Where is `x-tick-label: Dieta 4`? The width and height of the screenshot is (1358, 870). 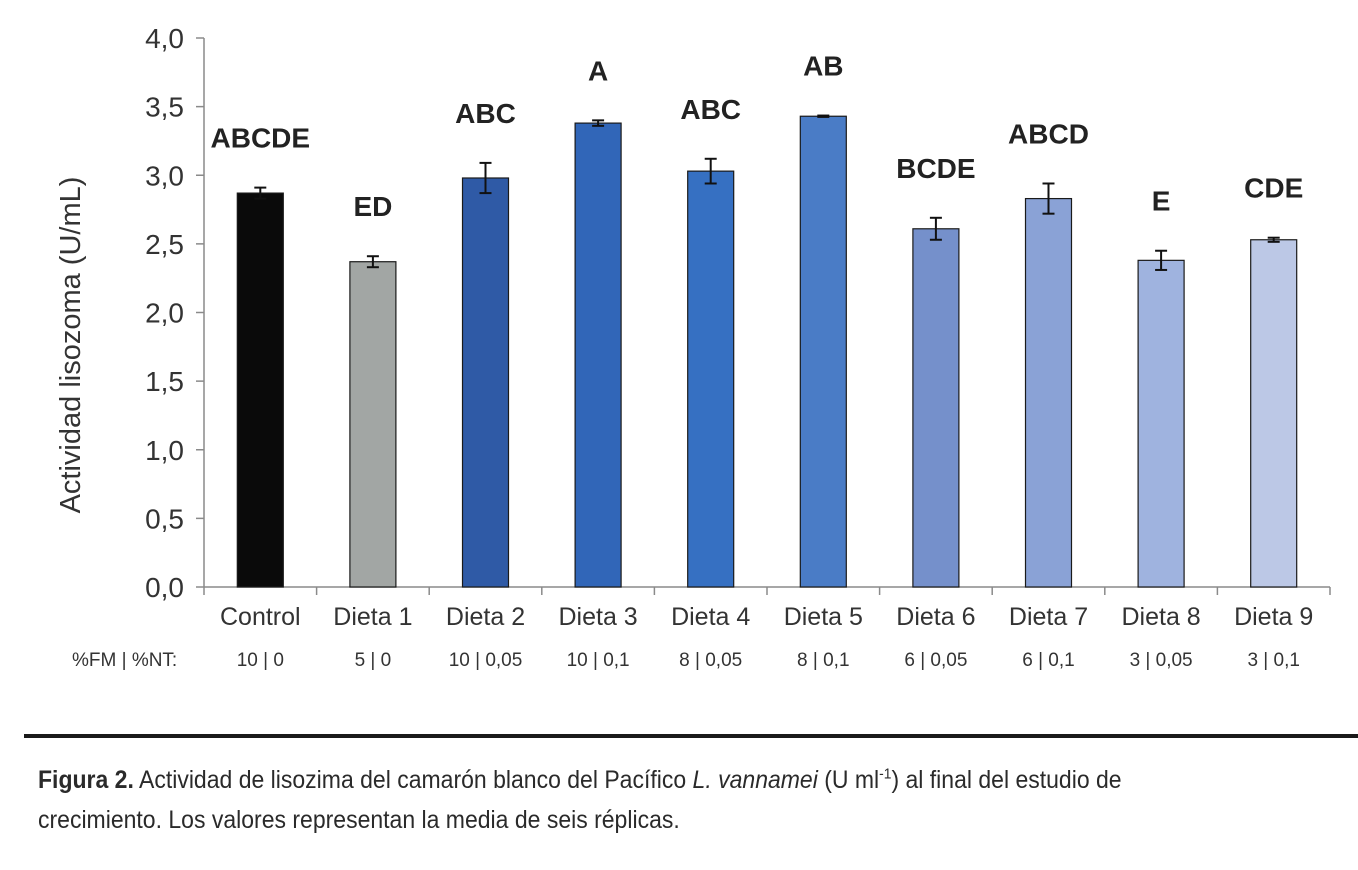
x-tick-label: Dieta 4 is located at coordinates (710, 617).